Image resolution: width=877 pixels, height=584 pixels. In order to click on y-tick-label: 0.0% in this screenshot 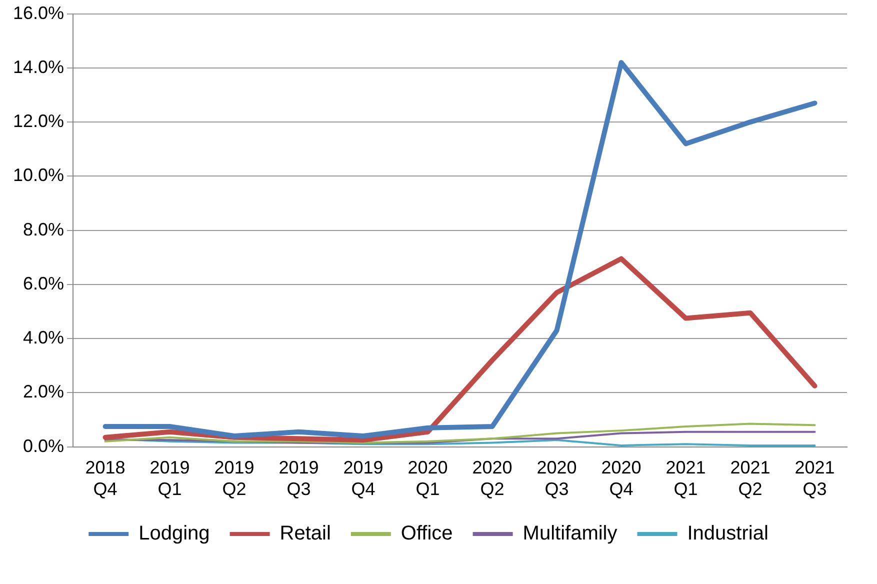, I will do `click(43, 446)`.